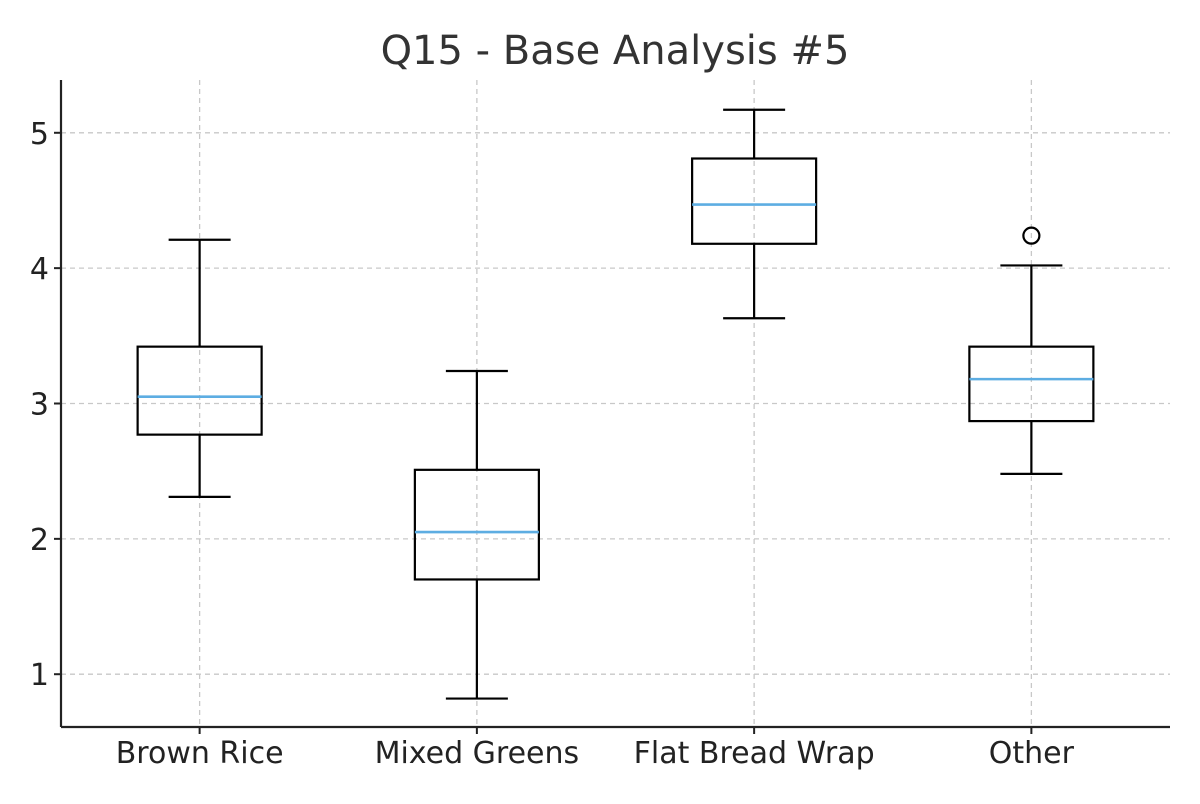  I want to click on y-tick-label: 2, so click(39, 540).